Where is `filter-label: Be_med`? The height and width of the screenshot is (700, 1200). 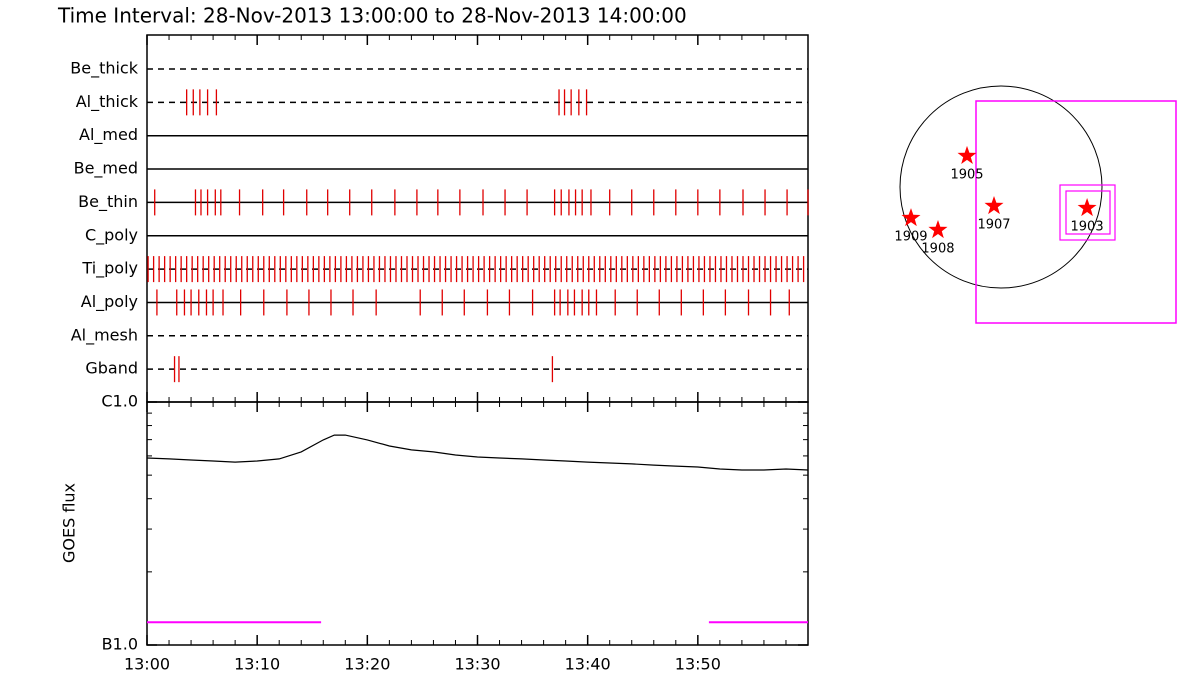 filter-label: Be_med is located at coordinates (106, 169).